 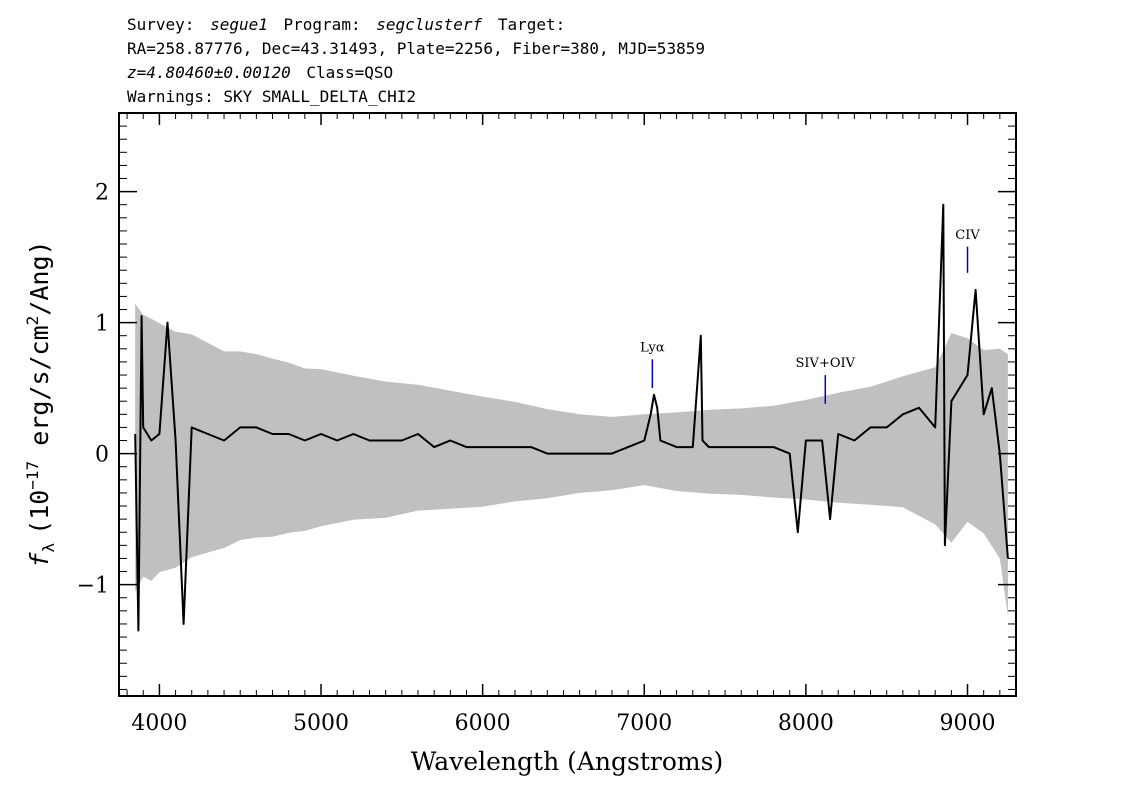 What do you see at coordinates (159, 723) in the screenshot?
I see `x-tick-label: 4000` at bounding box center [159, 723].